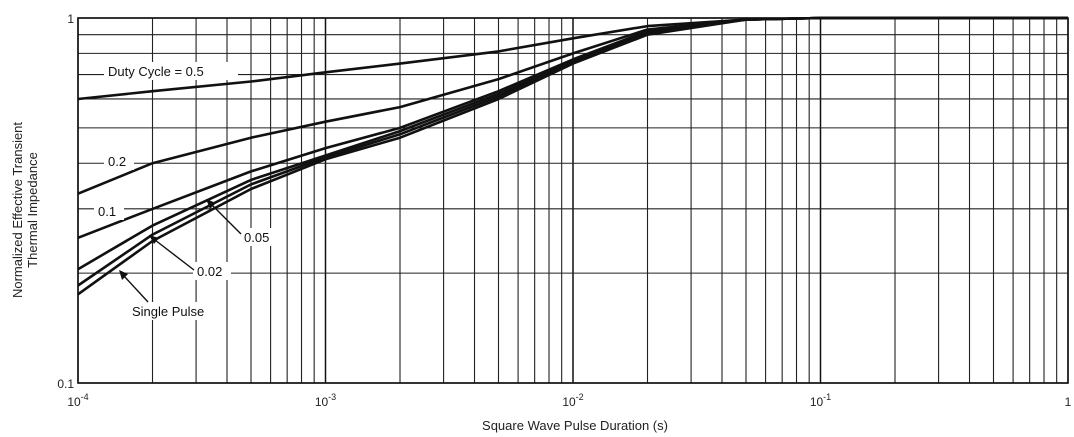 The image size is (1074, 437). What do you see at coordinates (32, 210) in the screenshot?
I see `y-axis-title-line-2: Thermal Impedance` at bounding box center [32, 210].